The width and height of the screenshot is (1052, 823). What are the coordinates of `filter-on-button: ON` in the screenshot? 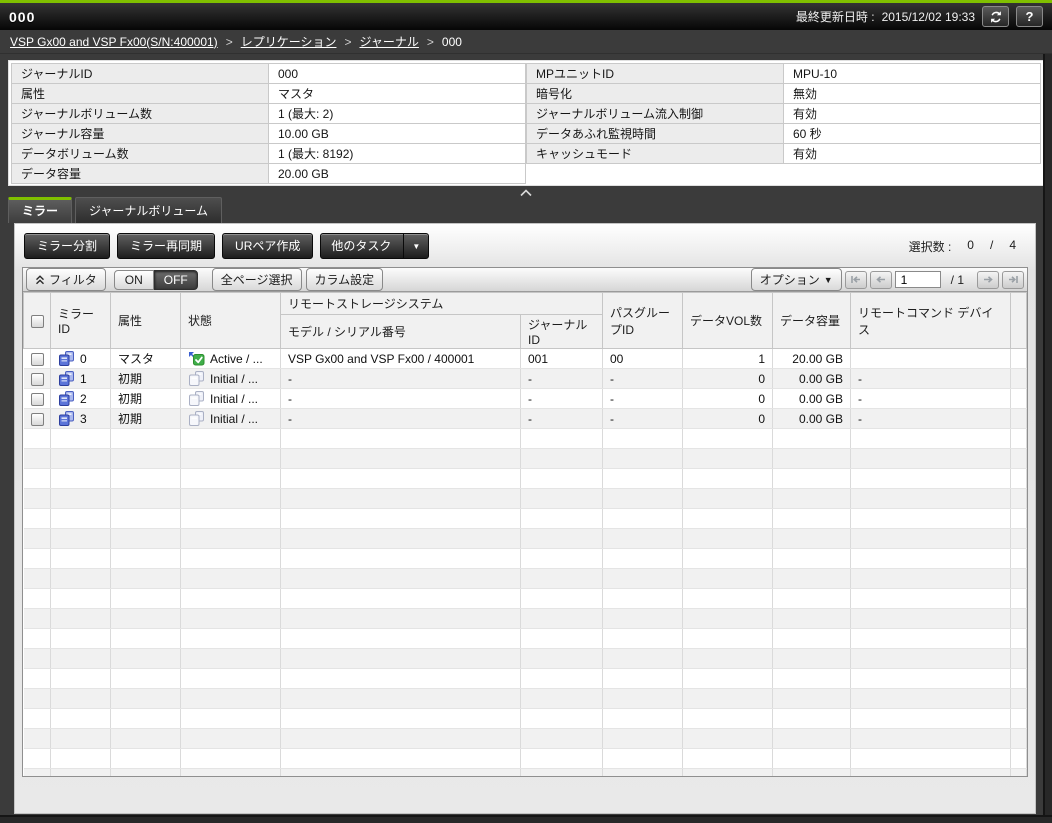 It's located at (133, 279).